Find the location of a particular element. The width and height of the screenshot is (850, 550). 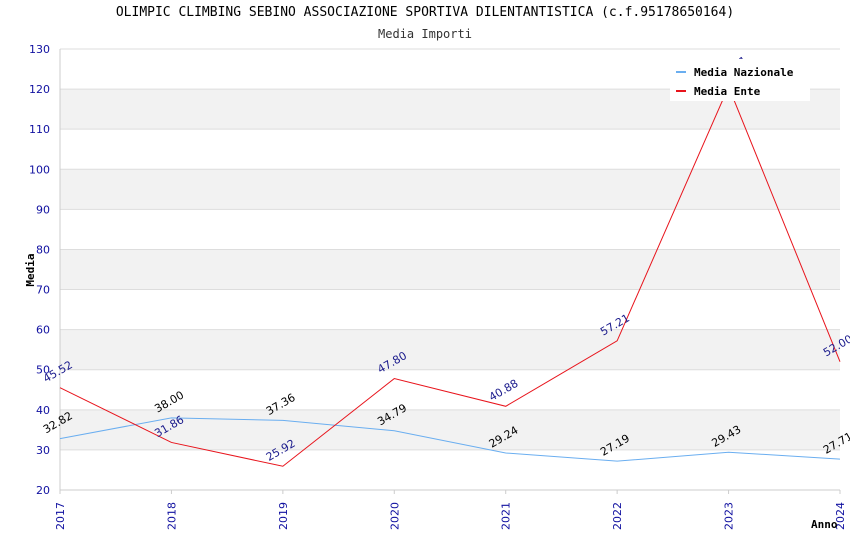

y-tick-labels: 20 30 40 50 60 70 80 90 100 110 120 130 is located at coordinates (39, 270).